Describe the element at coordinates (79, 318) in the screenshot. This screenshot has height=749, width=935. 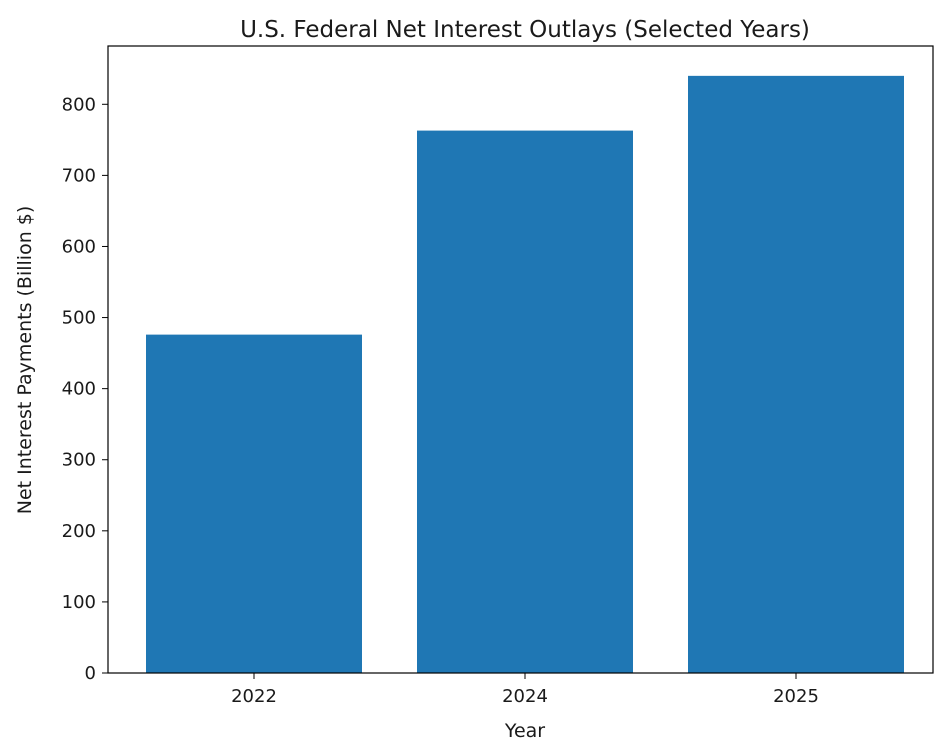
I see `y-tick-label: 500` at that location.